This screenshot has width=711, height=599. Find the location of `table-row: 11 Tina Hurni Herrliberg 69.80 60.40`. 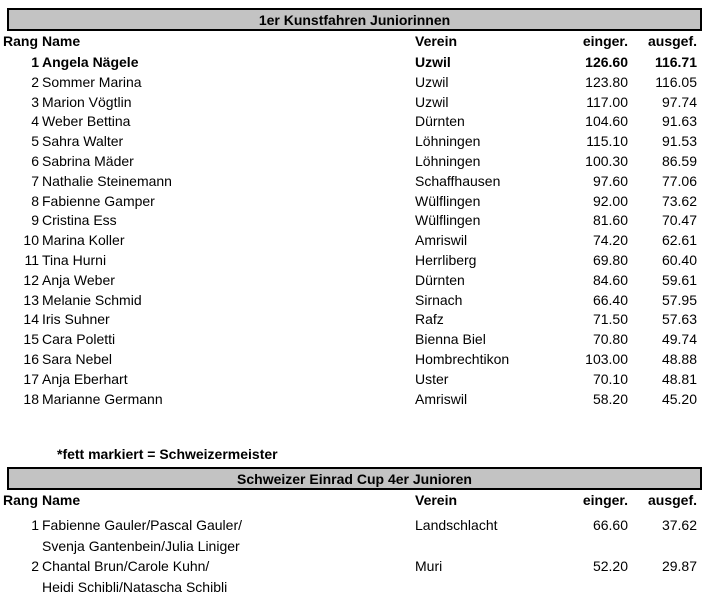

table-row: 11 Tina Hurni Herrliberg 69.80 60.40 is located at coordinates (355, 262).